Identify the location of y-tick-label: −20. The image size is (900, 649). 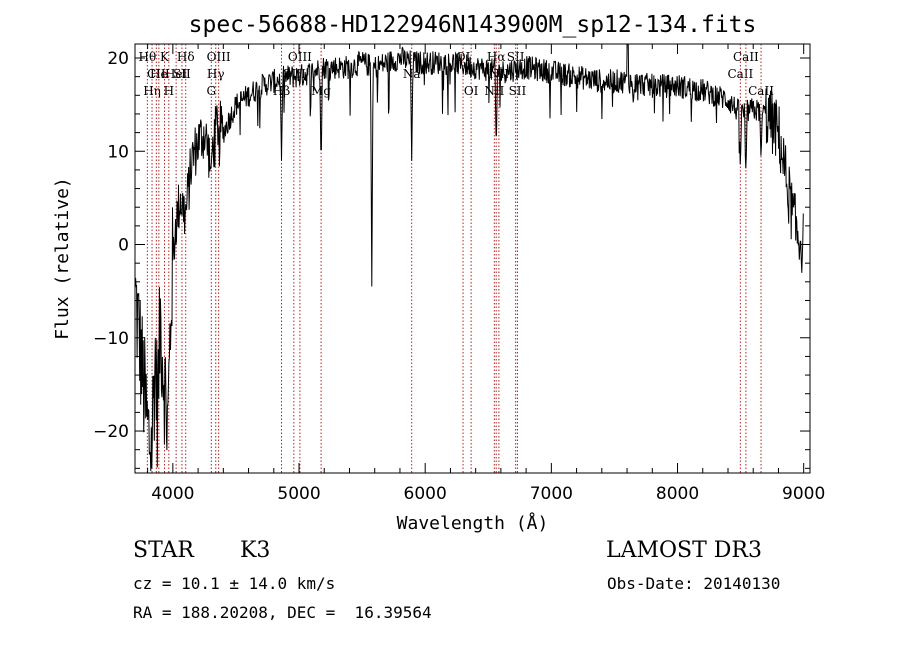
(111, 432).